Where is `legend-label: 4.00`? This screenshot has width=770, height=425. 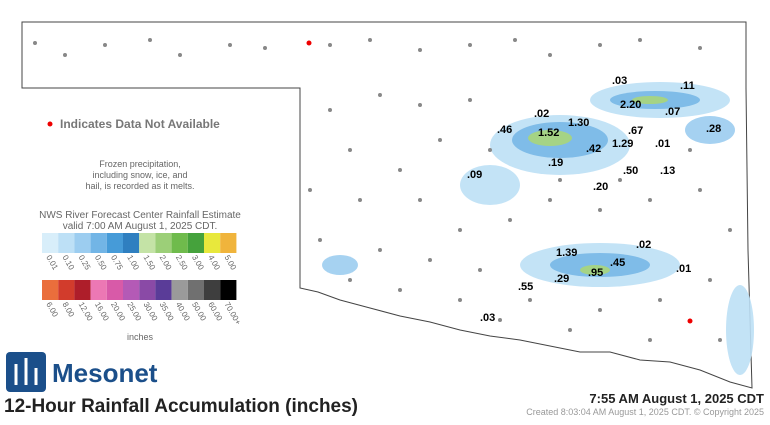 legend-label: 4.00 is located at coordinates (214, 263).